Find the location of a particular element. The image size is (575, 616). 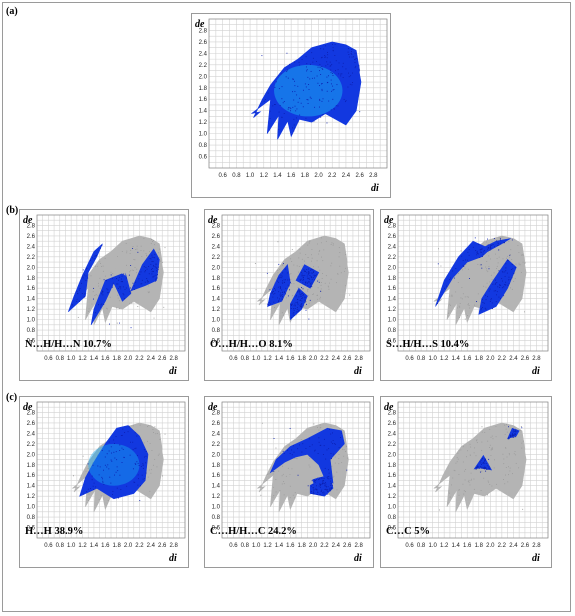

x-tick-label: 2.8 is located at coordinates (173, 546).